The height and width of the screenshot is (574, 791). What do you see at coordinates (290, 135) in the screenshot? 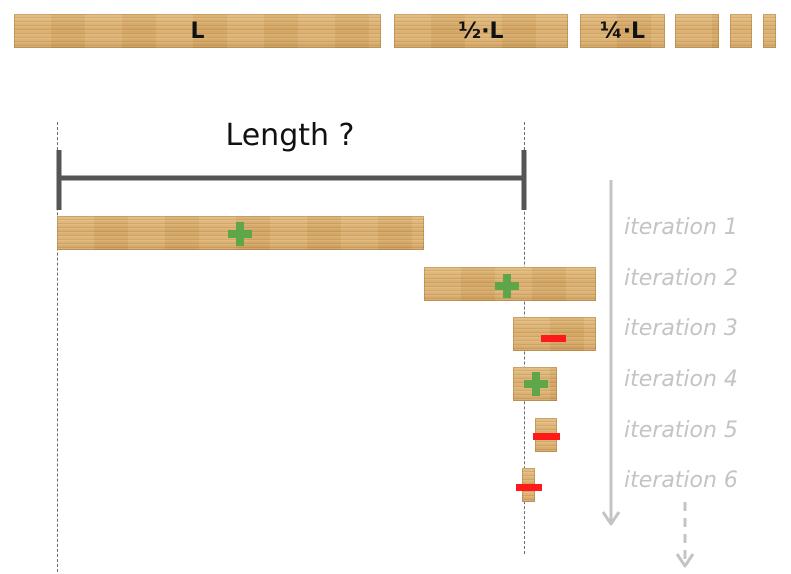
I see `length-title: Length ?` at bounding box center [290, 135].